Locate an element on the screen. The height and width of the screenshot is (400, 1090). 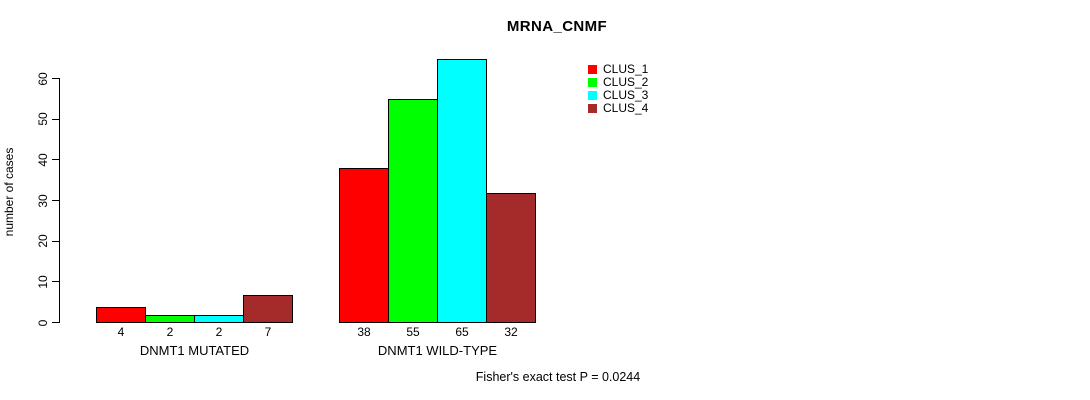
bar-clus_4-wild-type is located at coordinates (511, 258).